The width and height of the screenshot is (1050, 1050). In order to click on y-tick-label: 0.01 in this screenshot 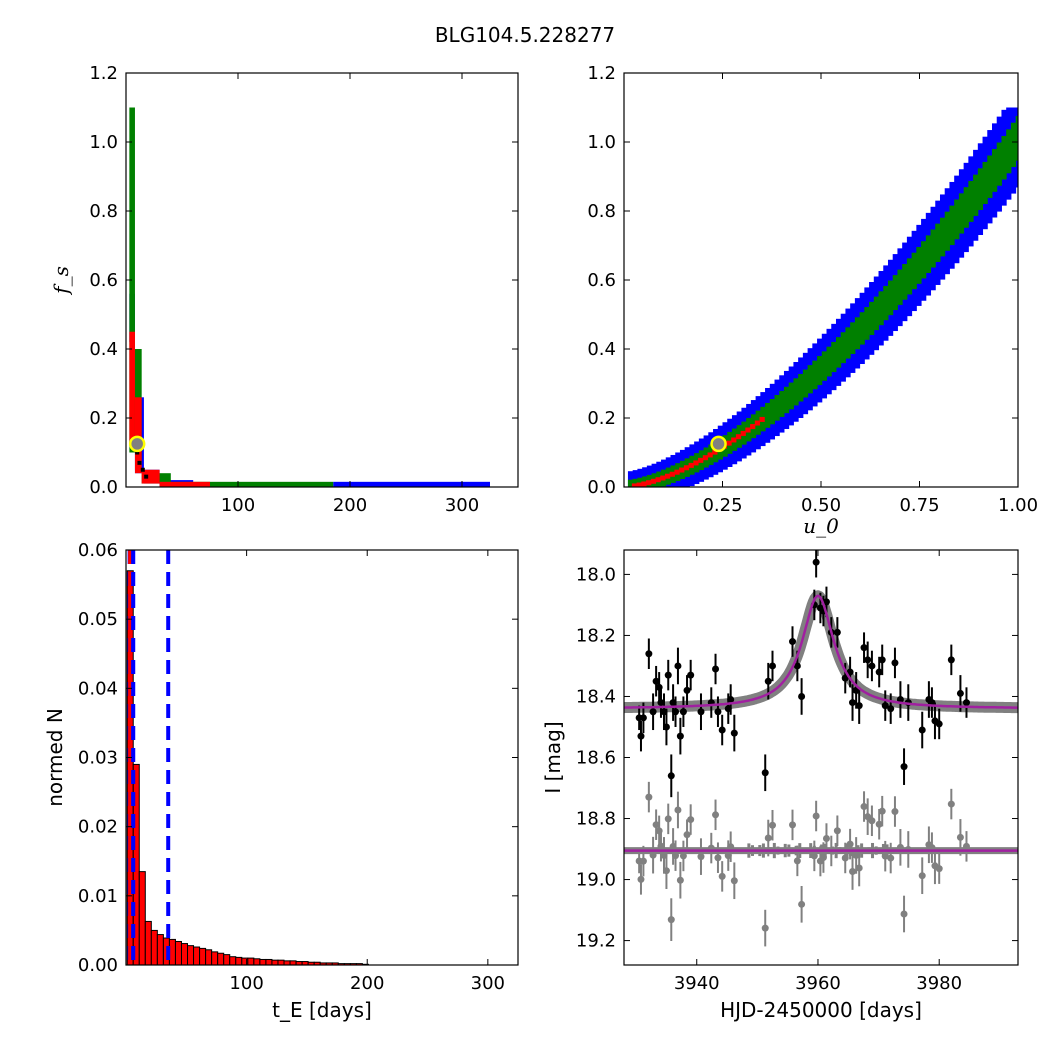, I will do `click(98, 896)`.